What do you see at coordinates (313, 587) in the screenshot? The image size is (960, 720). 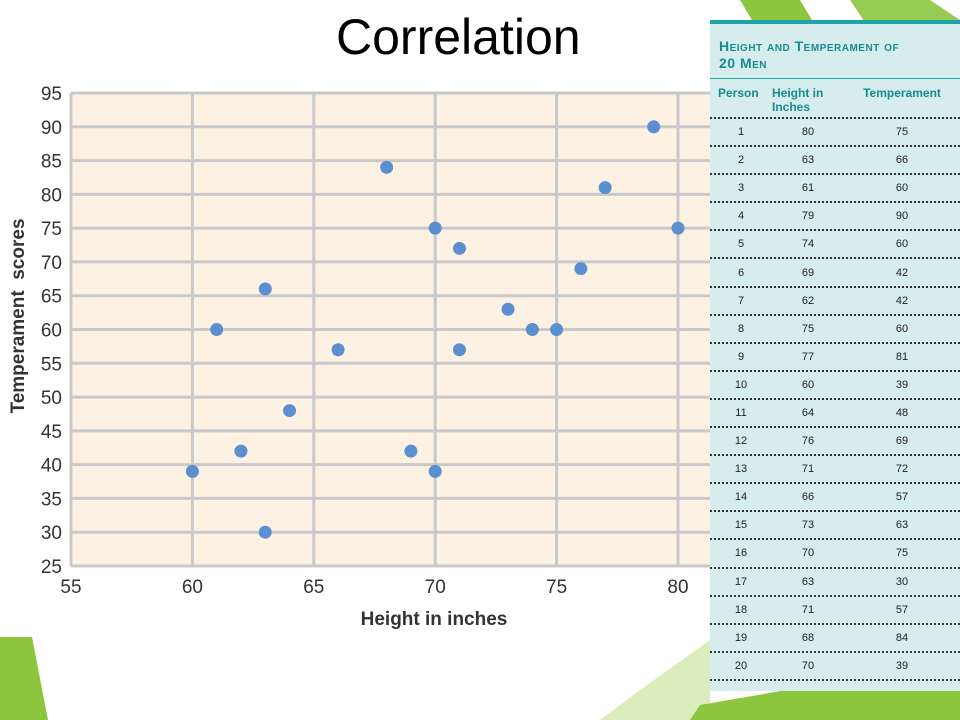 I see `x-tick-label: 65` at bounding box center [313, 587].